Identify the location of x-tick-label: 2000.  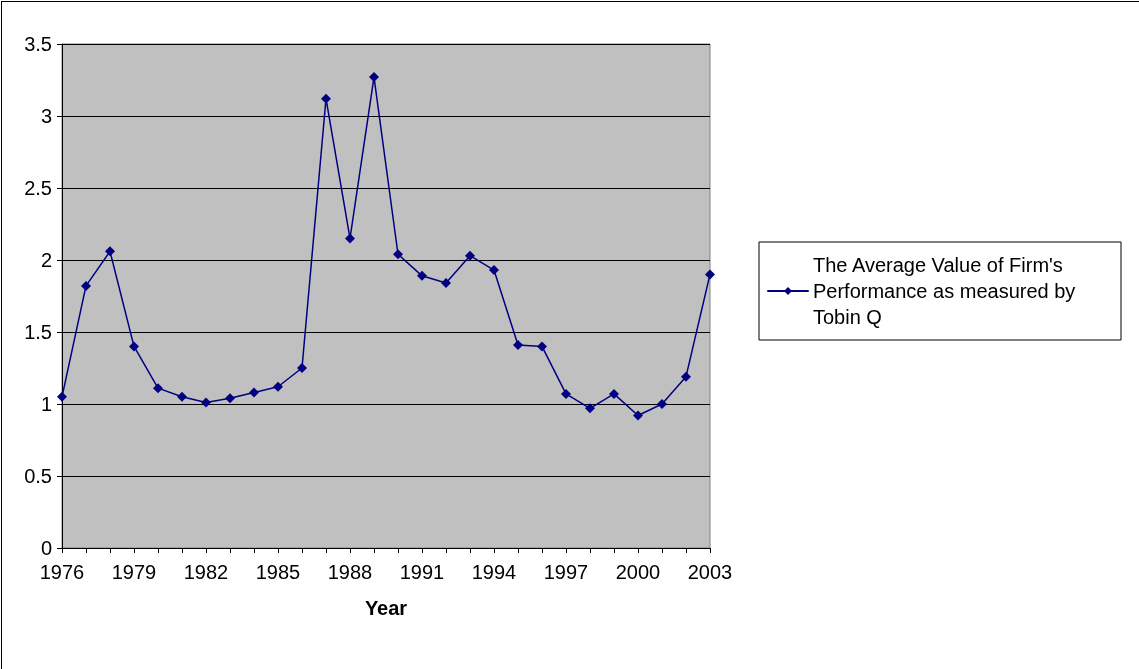
(638, 572).